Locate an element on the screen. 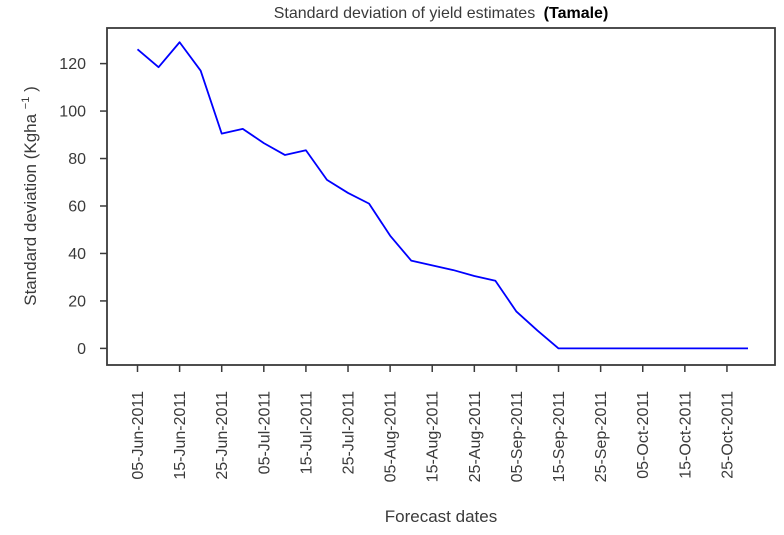 The height and width of the screenshot is (535, 784). x-tick-label: 15-Jul-2011 is located at coordinates (306, 432).